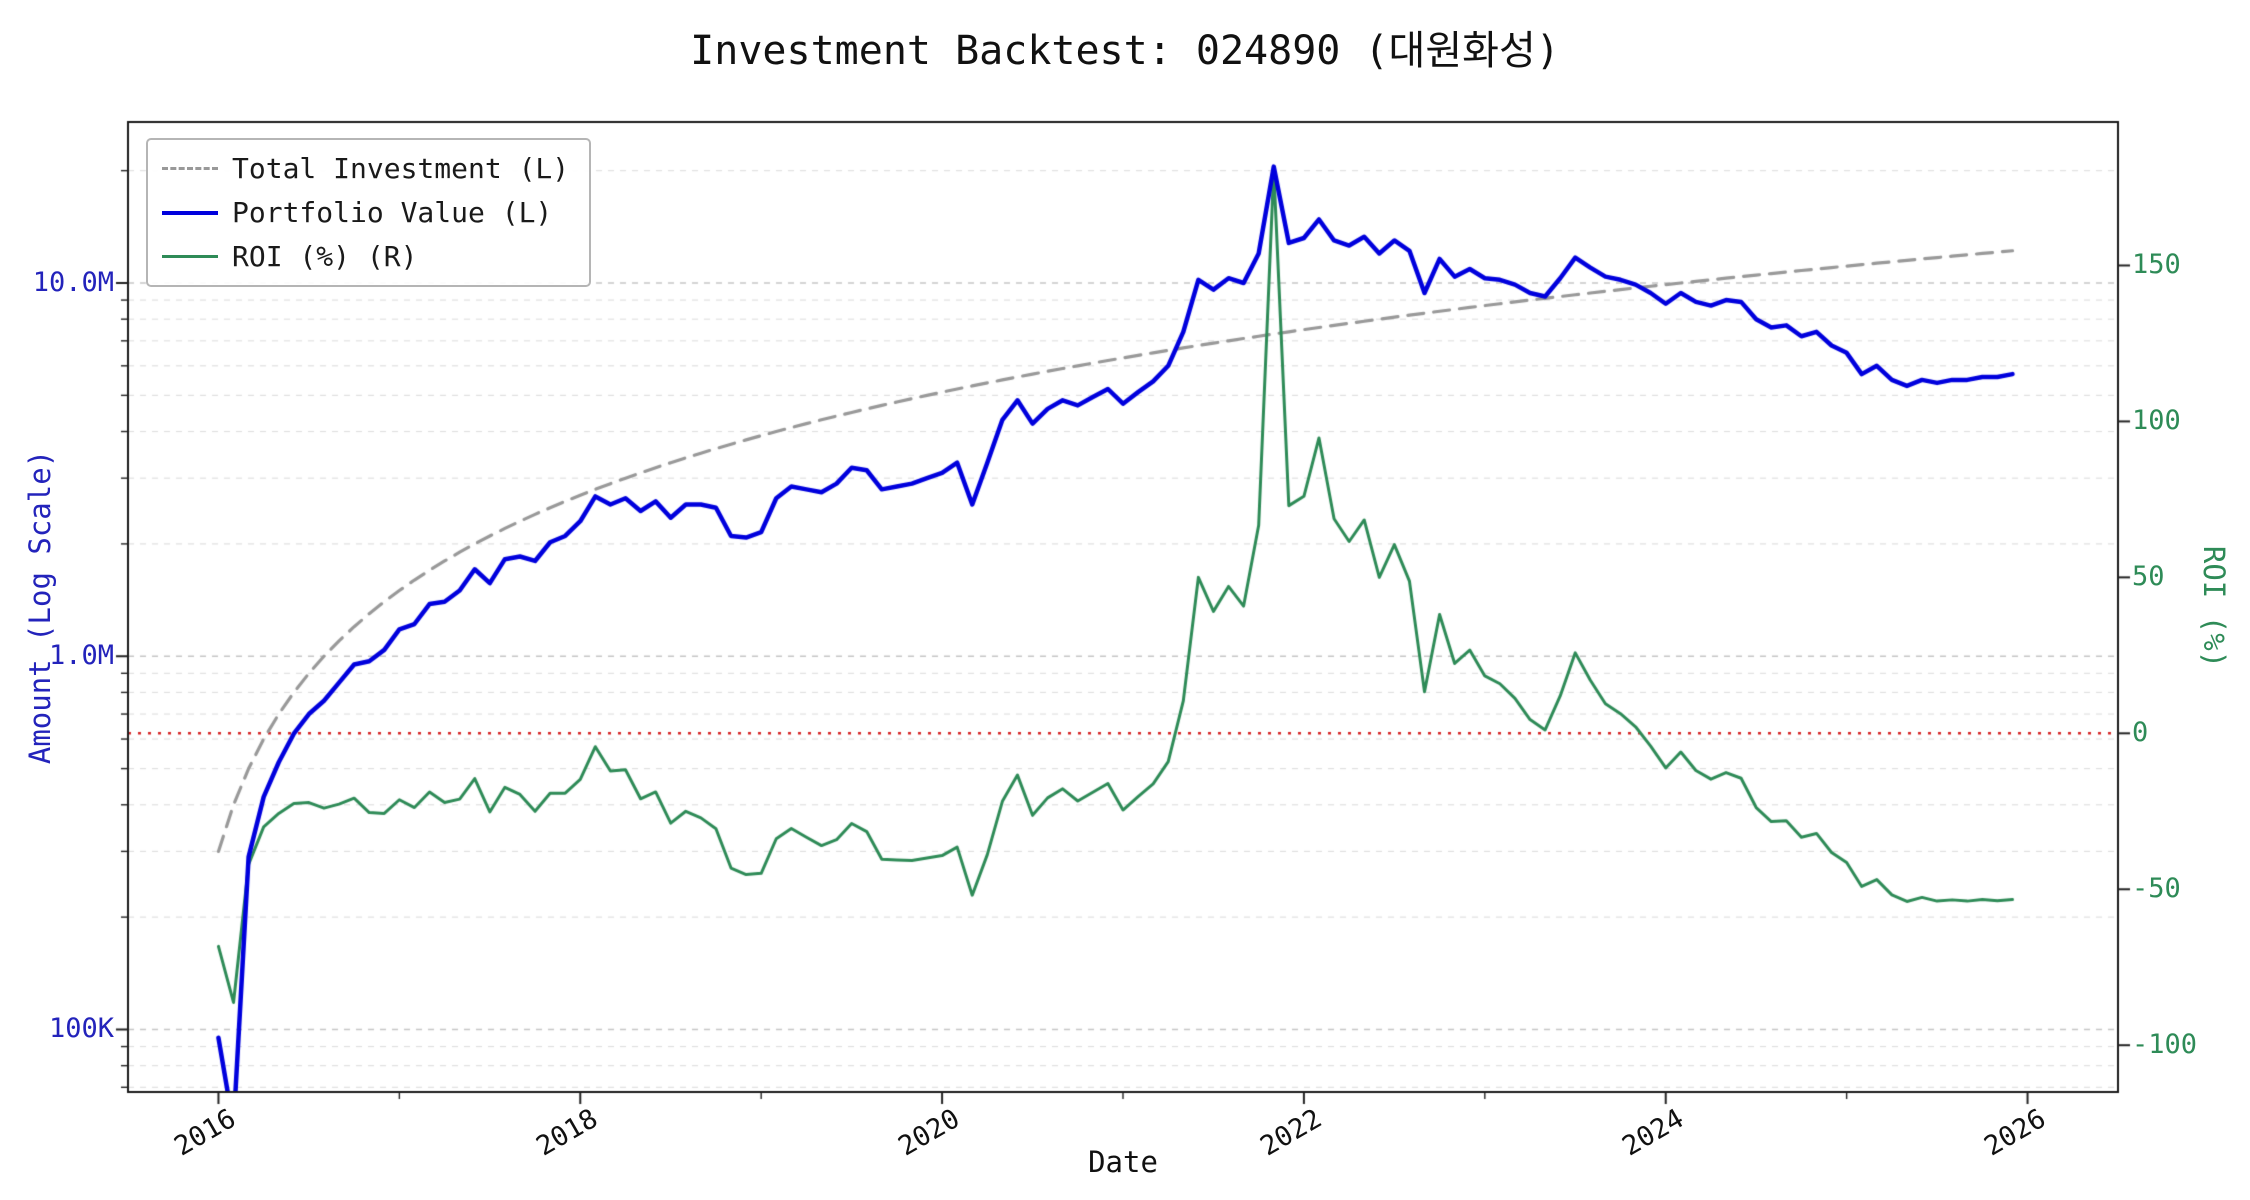  Describe the element at coordinates (2156, 421) in the screenshot. I see `right-ytick-100: 100` at that location.